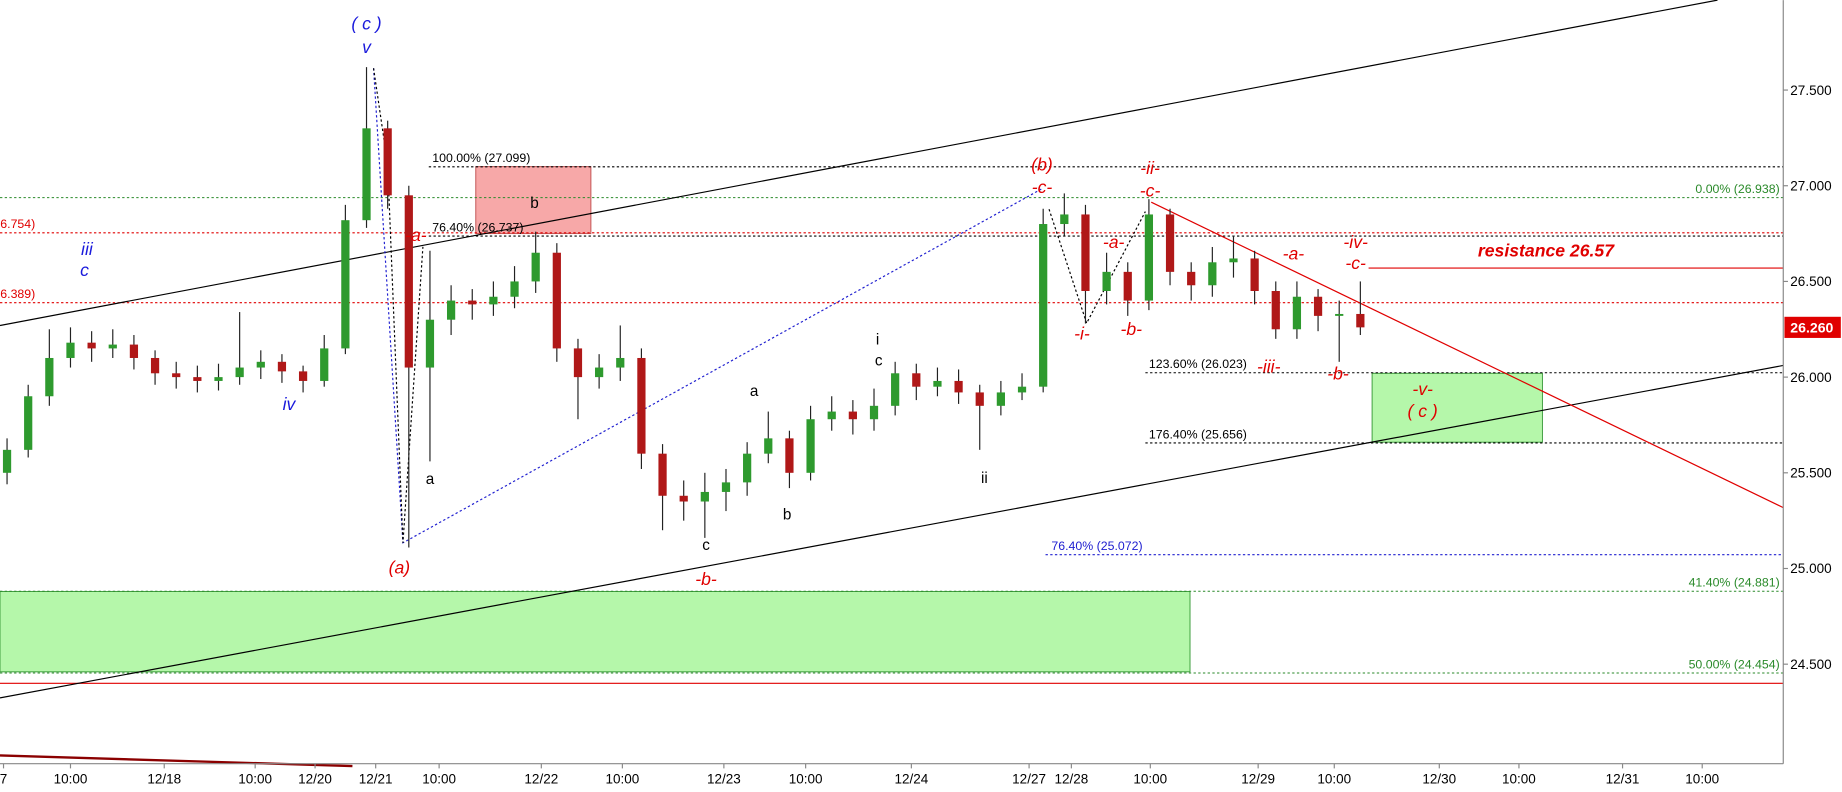  I want to click on level-label: 123.60% (26.023), so click(1198, 364).